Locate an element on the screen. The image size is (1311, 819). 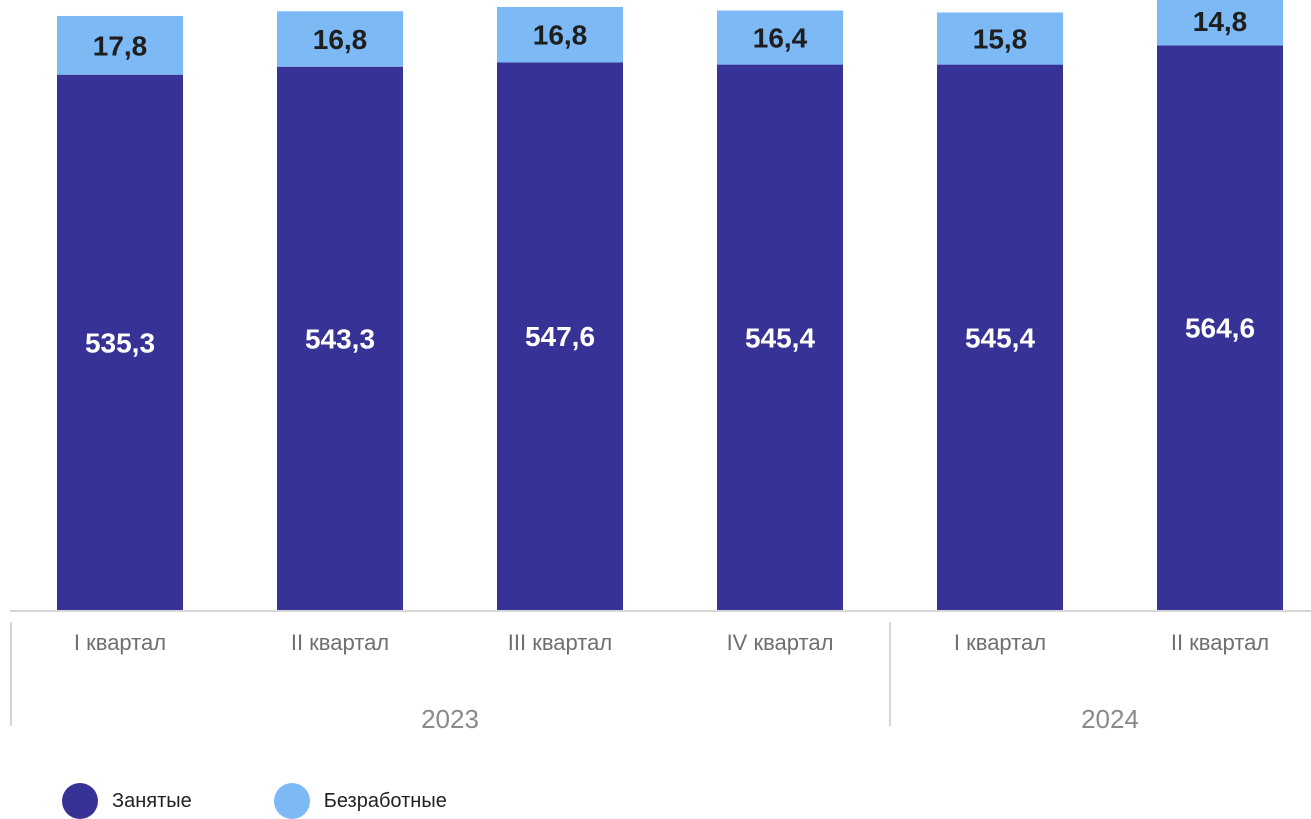
group-label-0: 2023 is located at coordinates (450, 719).